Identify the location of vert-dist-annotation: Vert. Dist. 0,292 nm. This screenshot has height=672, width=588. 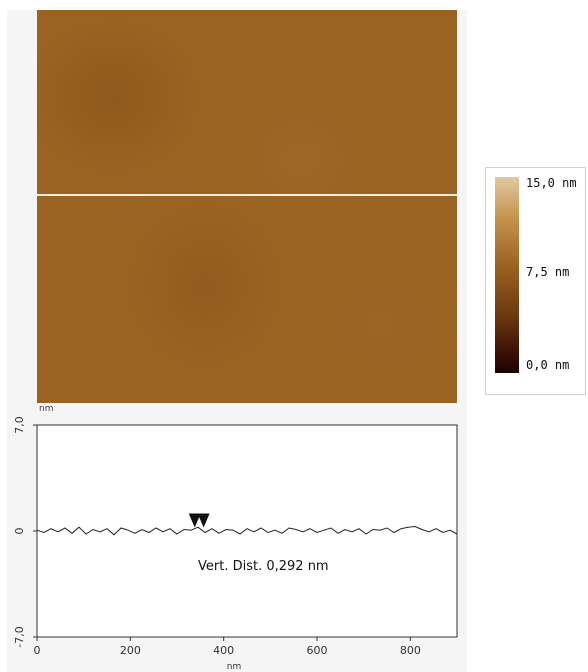
(263, 566).